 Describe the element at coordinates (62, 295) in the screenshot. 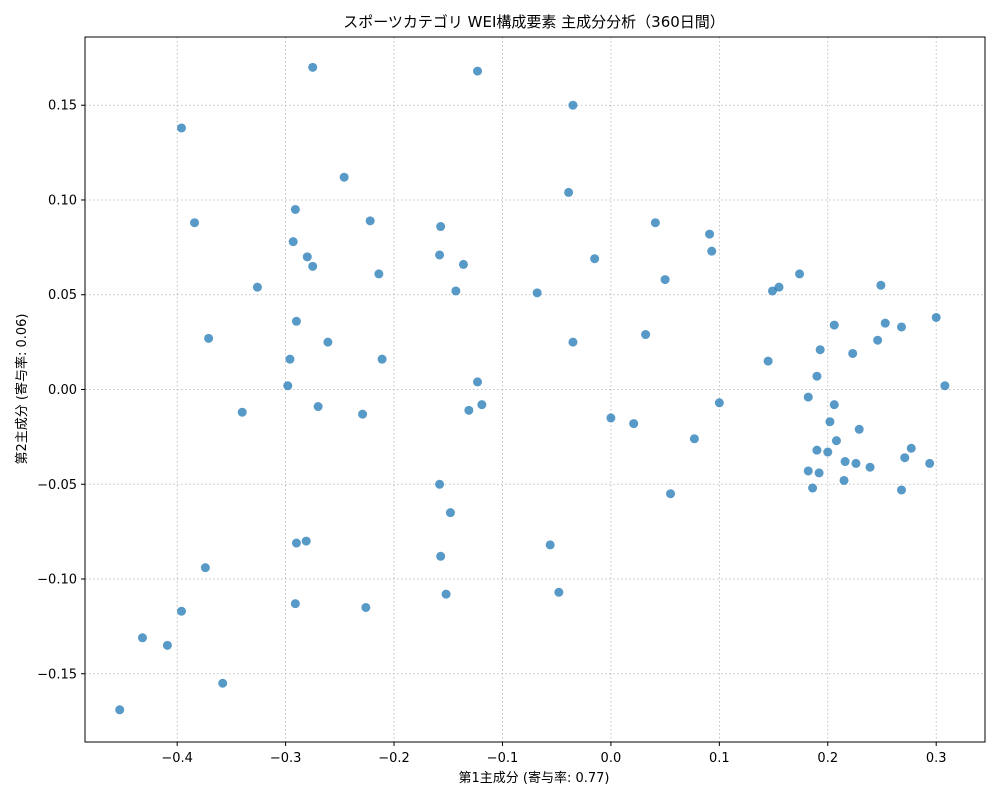

I see `y-tick-label: 0.05` at that location.